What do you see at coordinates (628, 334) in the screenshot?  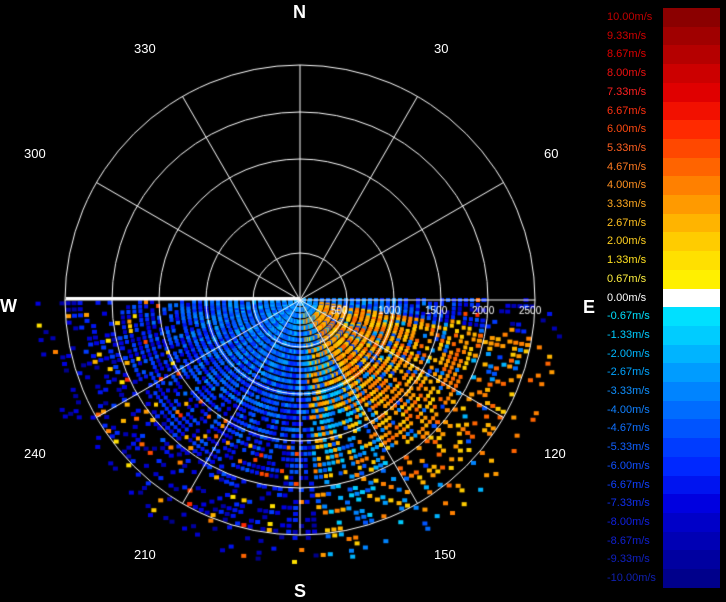 I see `legend-label: -1.33m/s` at bounding box center [628, 334].